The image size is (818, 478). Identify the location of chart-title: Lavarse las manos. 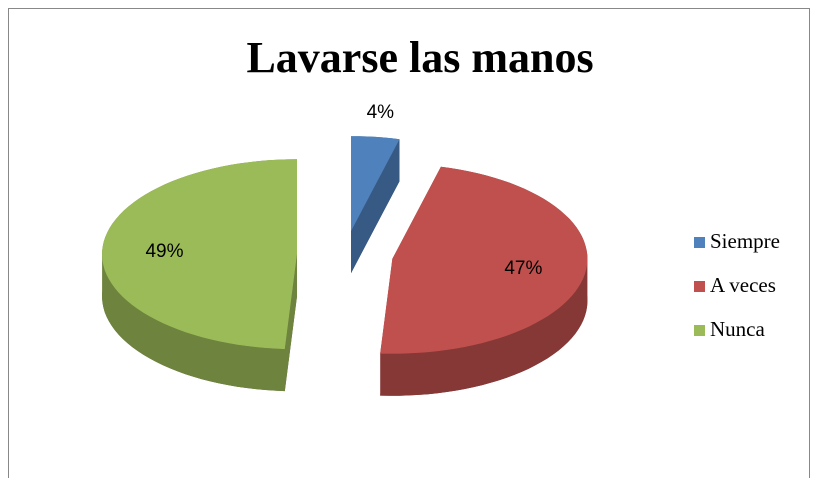
(419, 57).